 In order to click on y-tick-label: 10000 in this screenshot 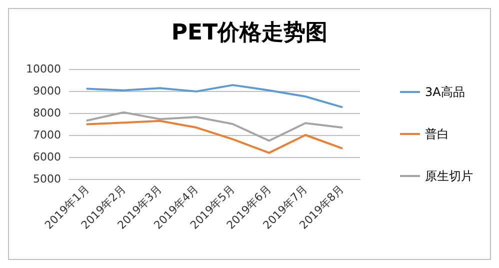, I will do `click(43, 69)`.